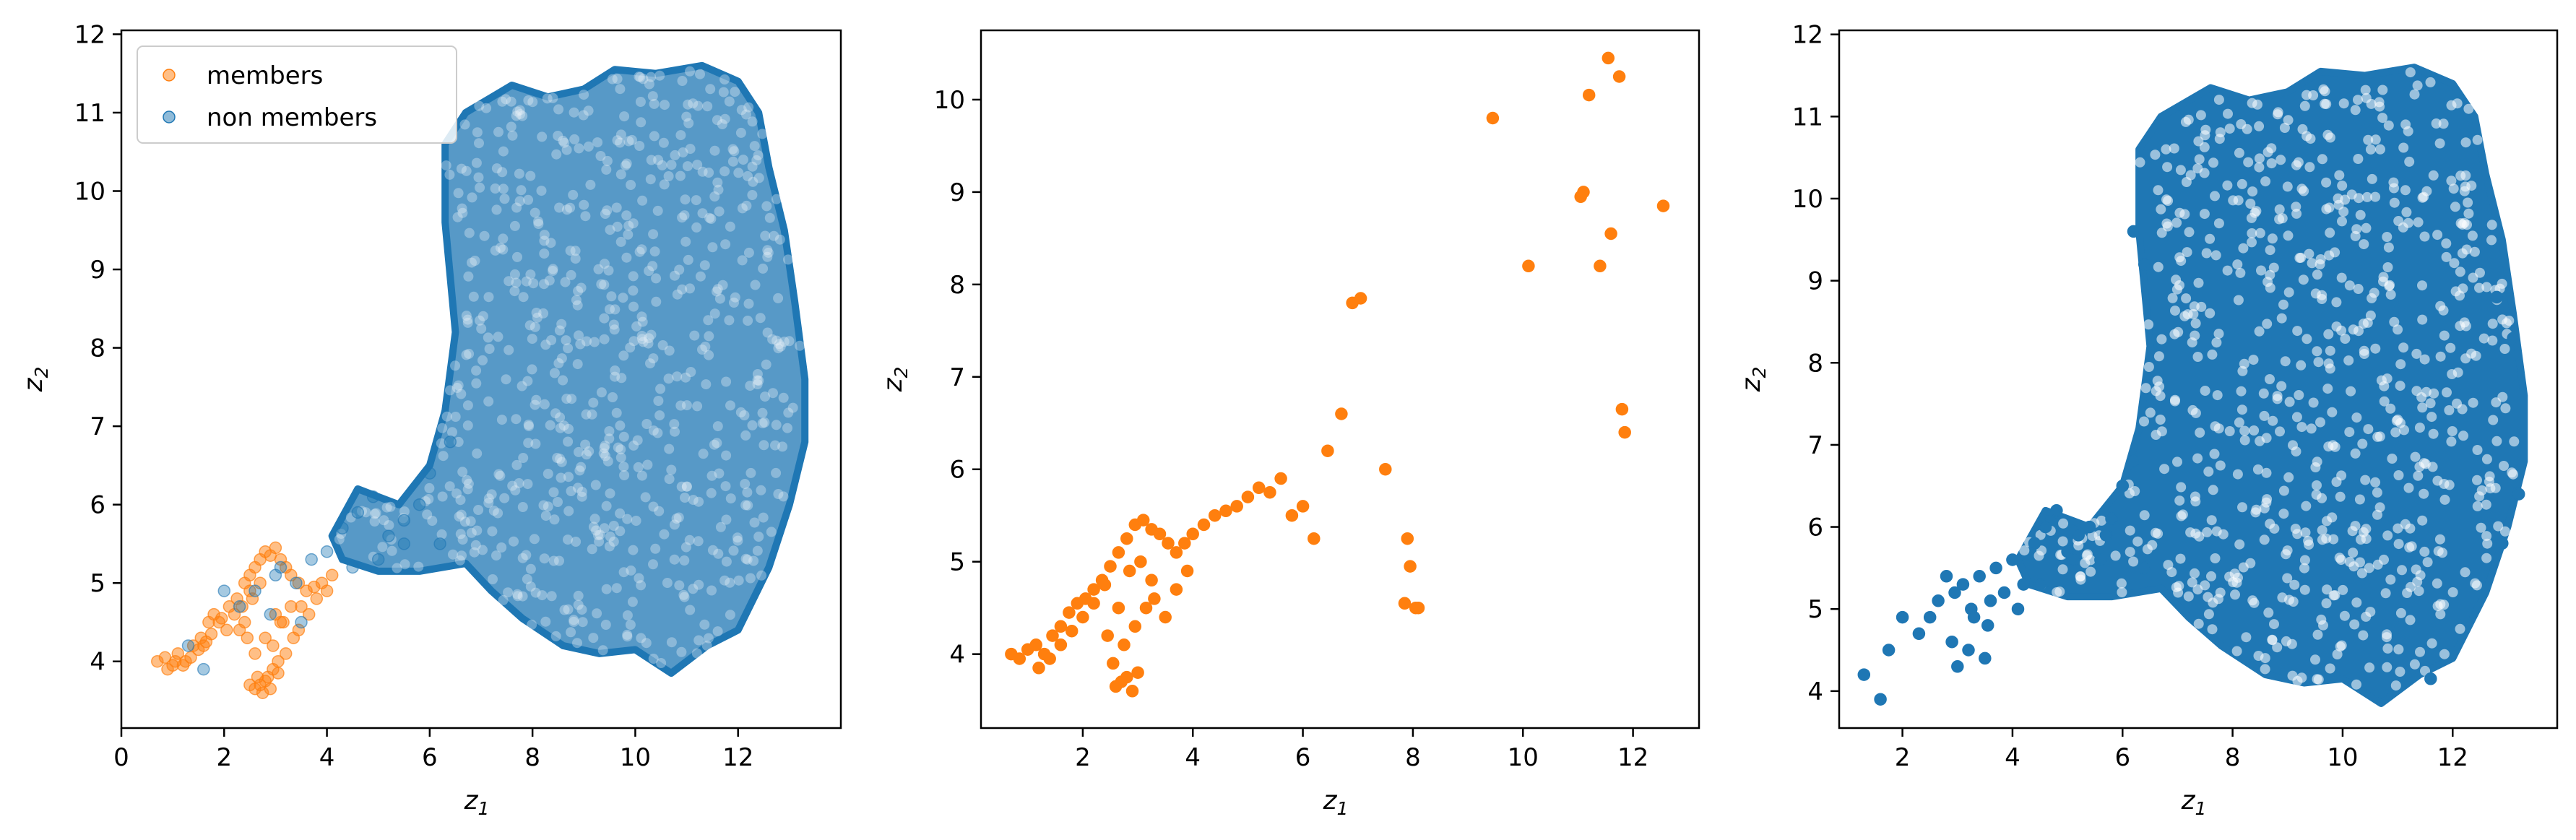 The height and width of the screenshot is (840, 2576). Describe the element at coordinates (297, 95) in the screenshot. I see `legend: members non members` at that location.